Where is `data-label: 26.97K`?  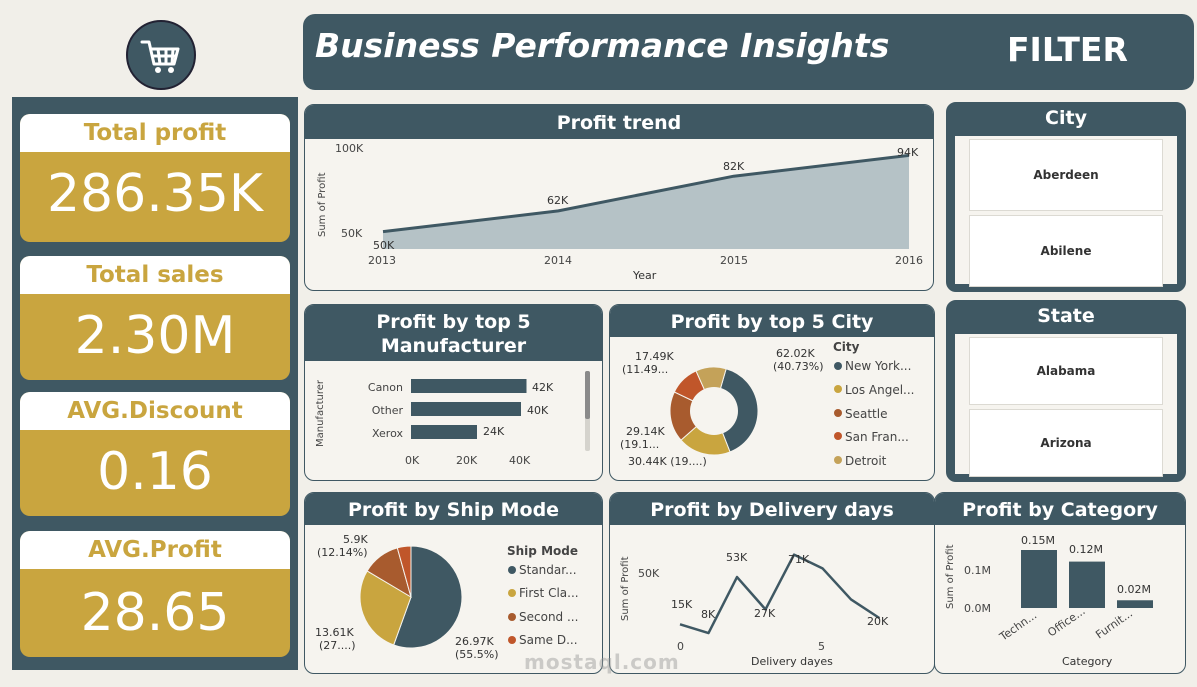 data-label: 26.97K is located at coordinates (474, 641).